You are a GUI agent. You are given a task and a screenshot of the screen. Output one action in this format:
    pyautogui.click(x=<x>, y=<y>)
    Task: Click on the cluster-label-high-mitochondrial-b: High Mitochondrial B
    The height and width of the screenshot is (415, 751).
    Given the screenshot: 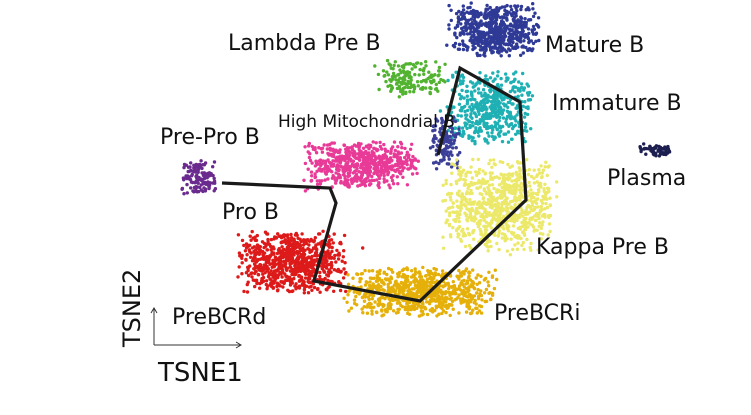 What is the action you would take?
    pyautogui.click(x=366, y=122)
    